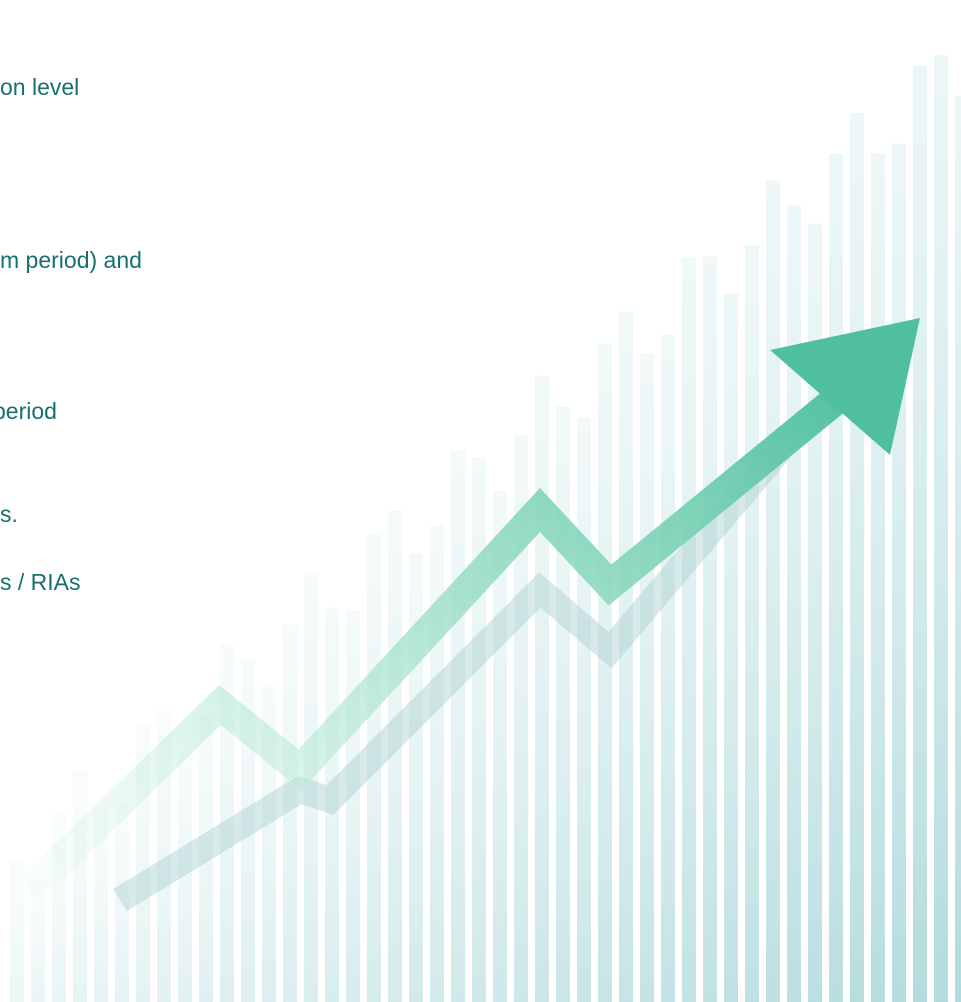 Image resolution: width=961 pixels, height=1002 pixels. I want to click on text-line: period, so click(28, 411).